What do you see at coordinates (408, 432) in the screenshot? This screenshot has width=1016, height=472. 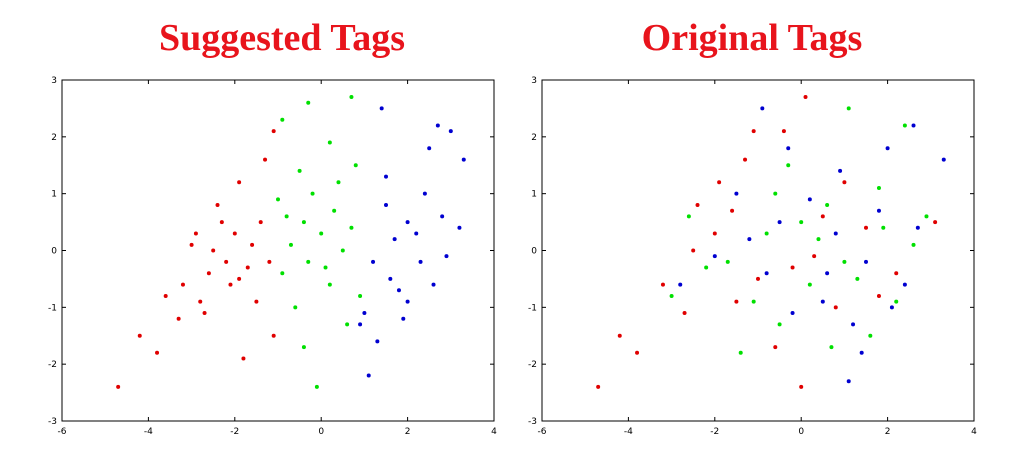 I see `x-tick-label: 2` at bounding box center [408, 432].